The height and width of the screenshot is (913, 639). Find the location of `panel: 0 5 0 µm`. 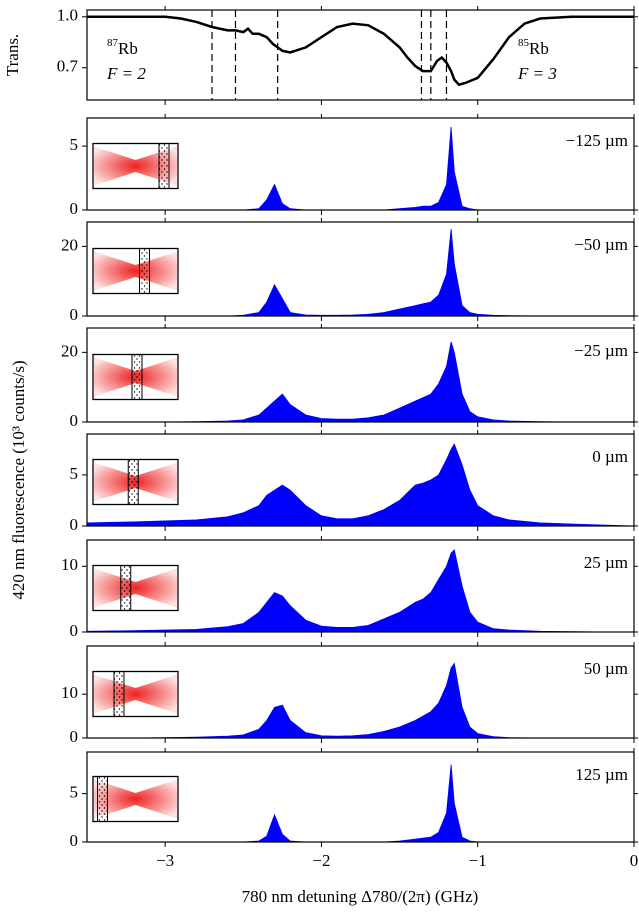

panel: 0 5 0 µm is located at coordinates (354, 482).